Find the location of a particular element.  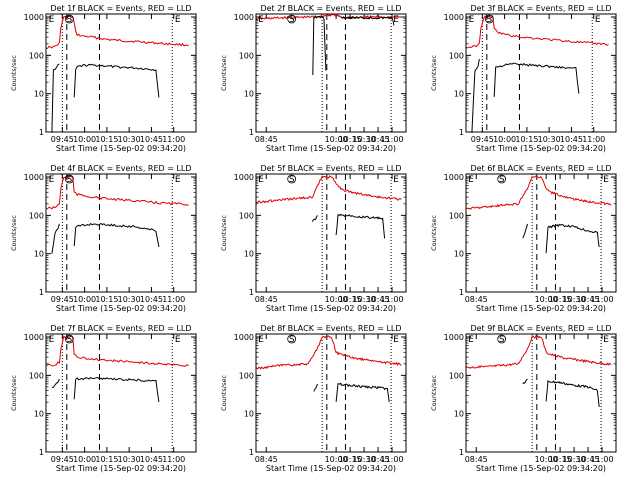

panel-title: Det 8f BLACK = Events, RED = LLD is located at coordinates (330, 328).